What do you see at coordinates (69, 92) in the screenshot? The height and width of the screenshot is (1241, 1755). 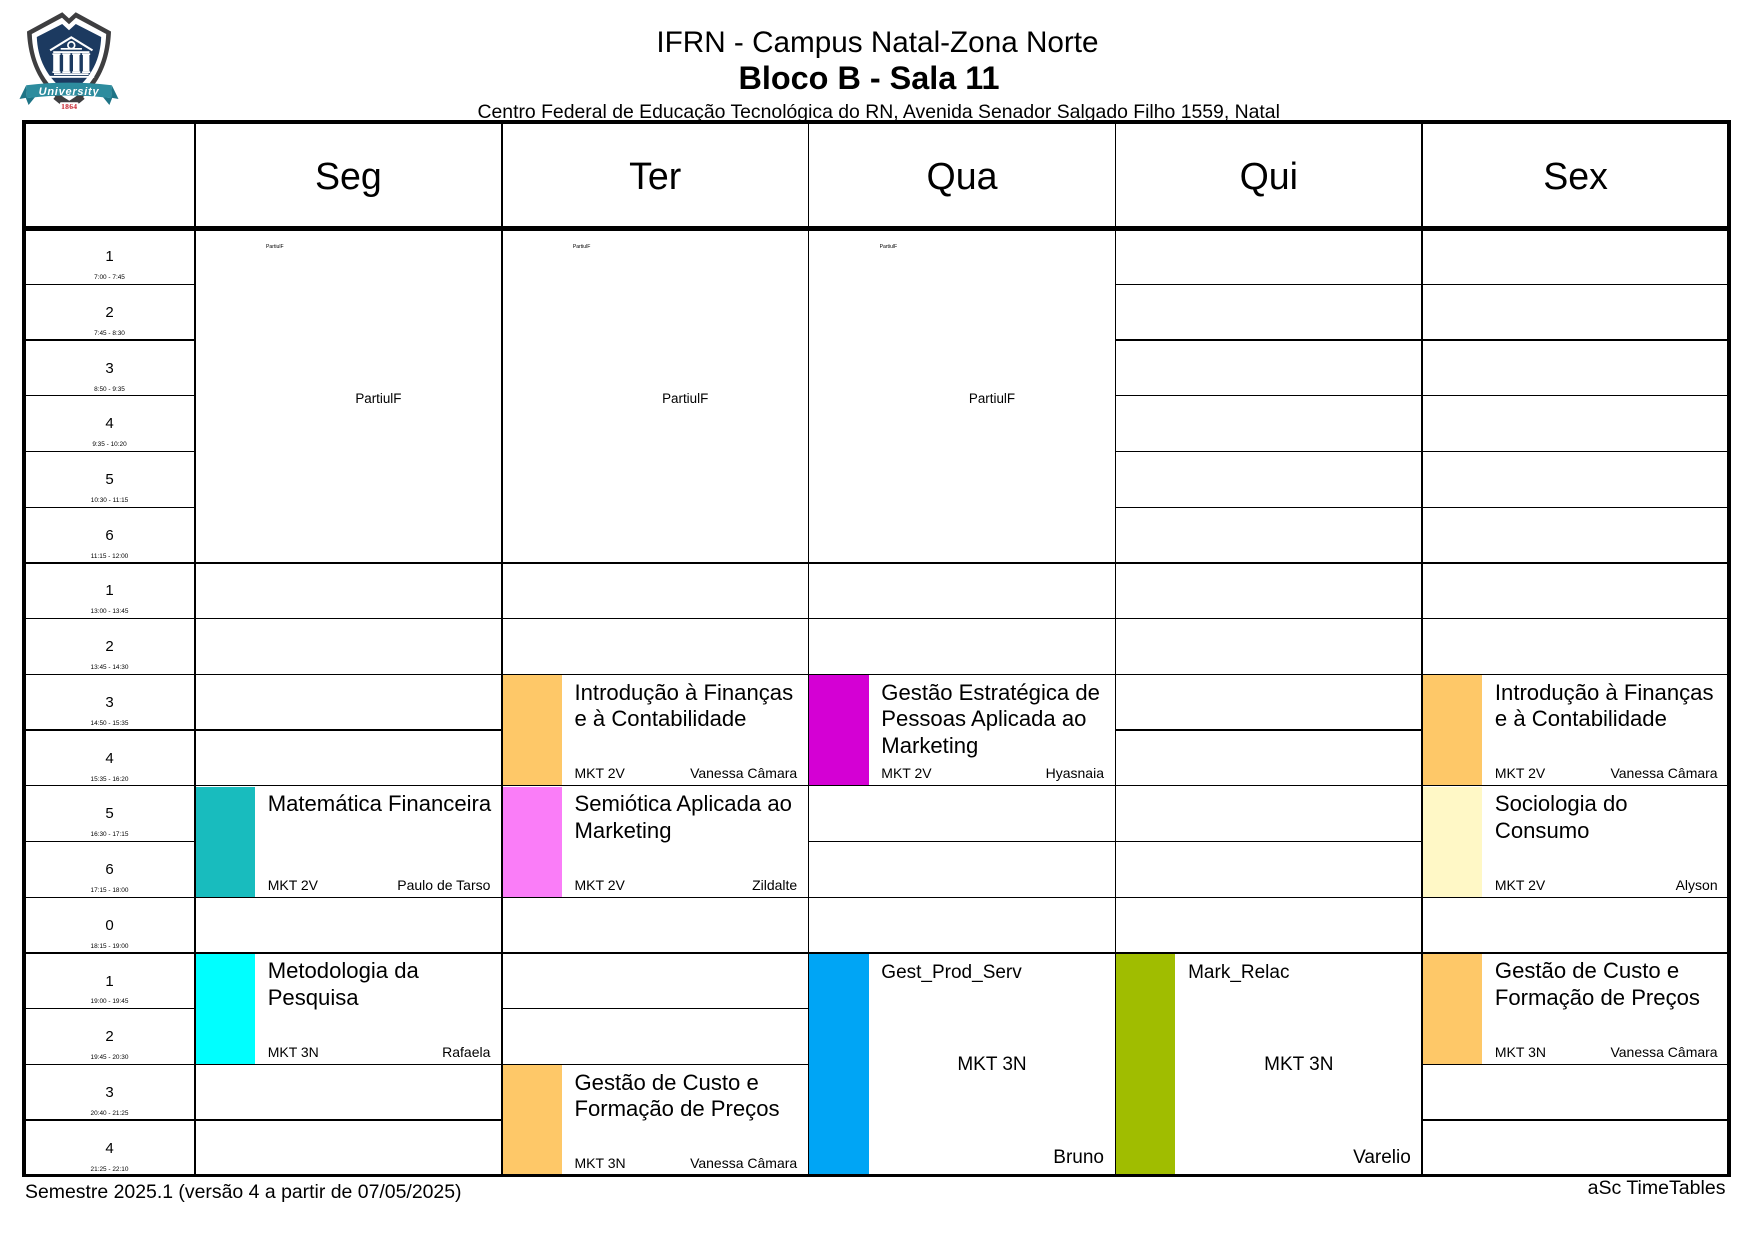 I see `svg-text: University` at bounding box center [69, 92].